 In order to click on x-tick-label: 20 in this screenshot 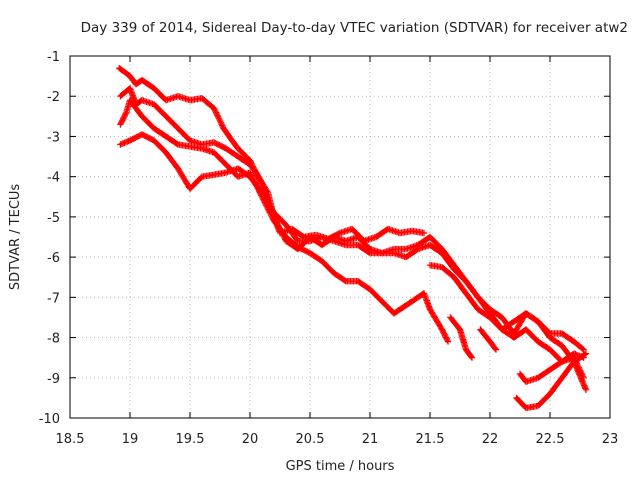, I will do `click(250, 439)`.